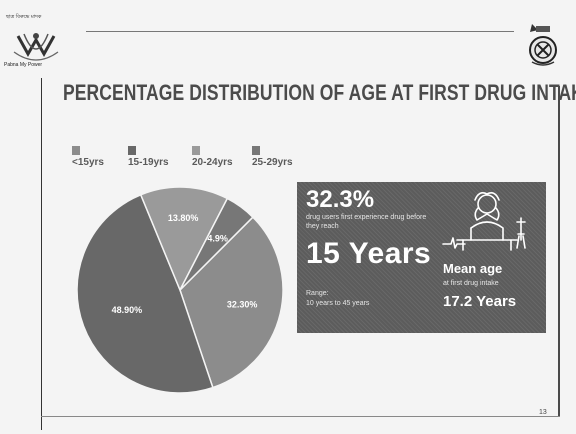 Image resolution: width=576 pixels, height=434 pixels. Describe the element at coordinates (369, 253) in the screenshot. I see `age-threshold: 15 Years` at that location.